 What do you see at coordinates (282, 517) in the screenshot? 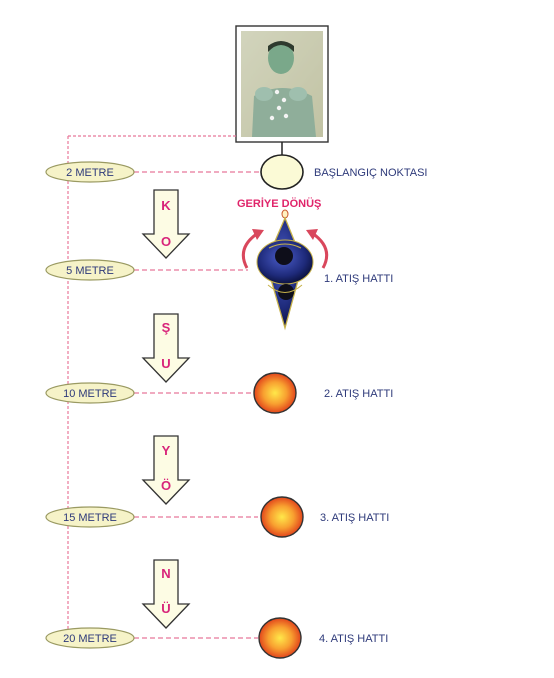
I see `target-15m` at bounding box center [282, 517].